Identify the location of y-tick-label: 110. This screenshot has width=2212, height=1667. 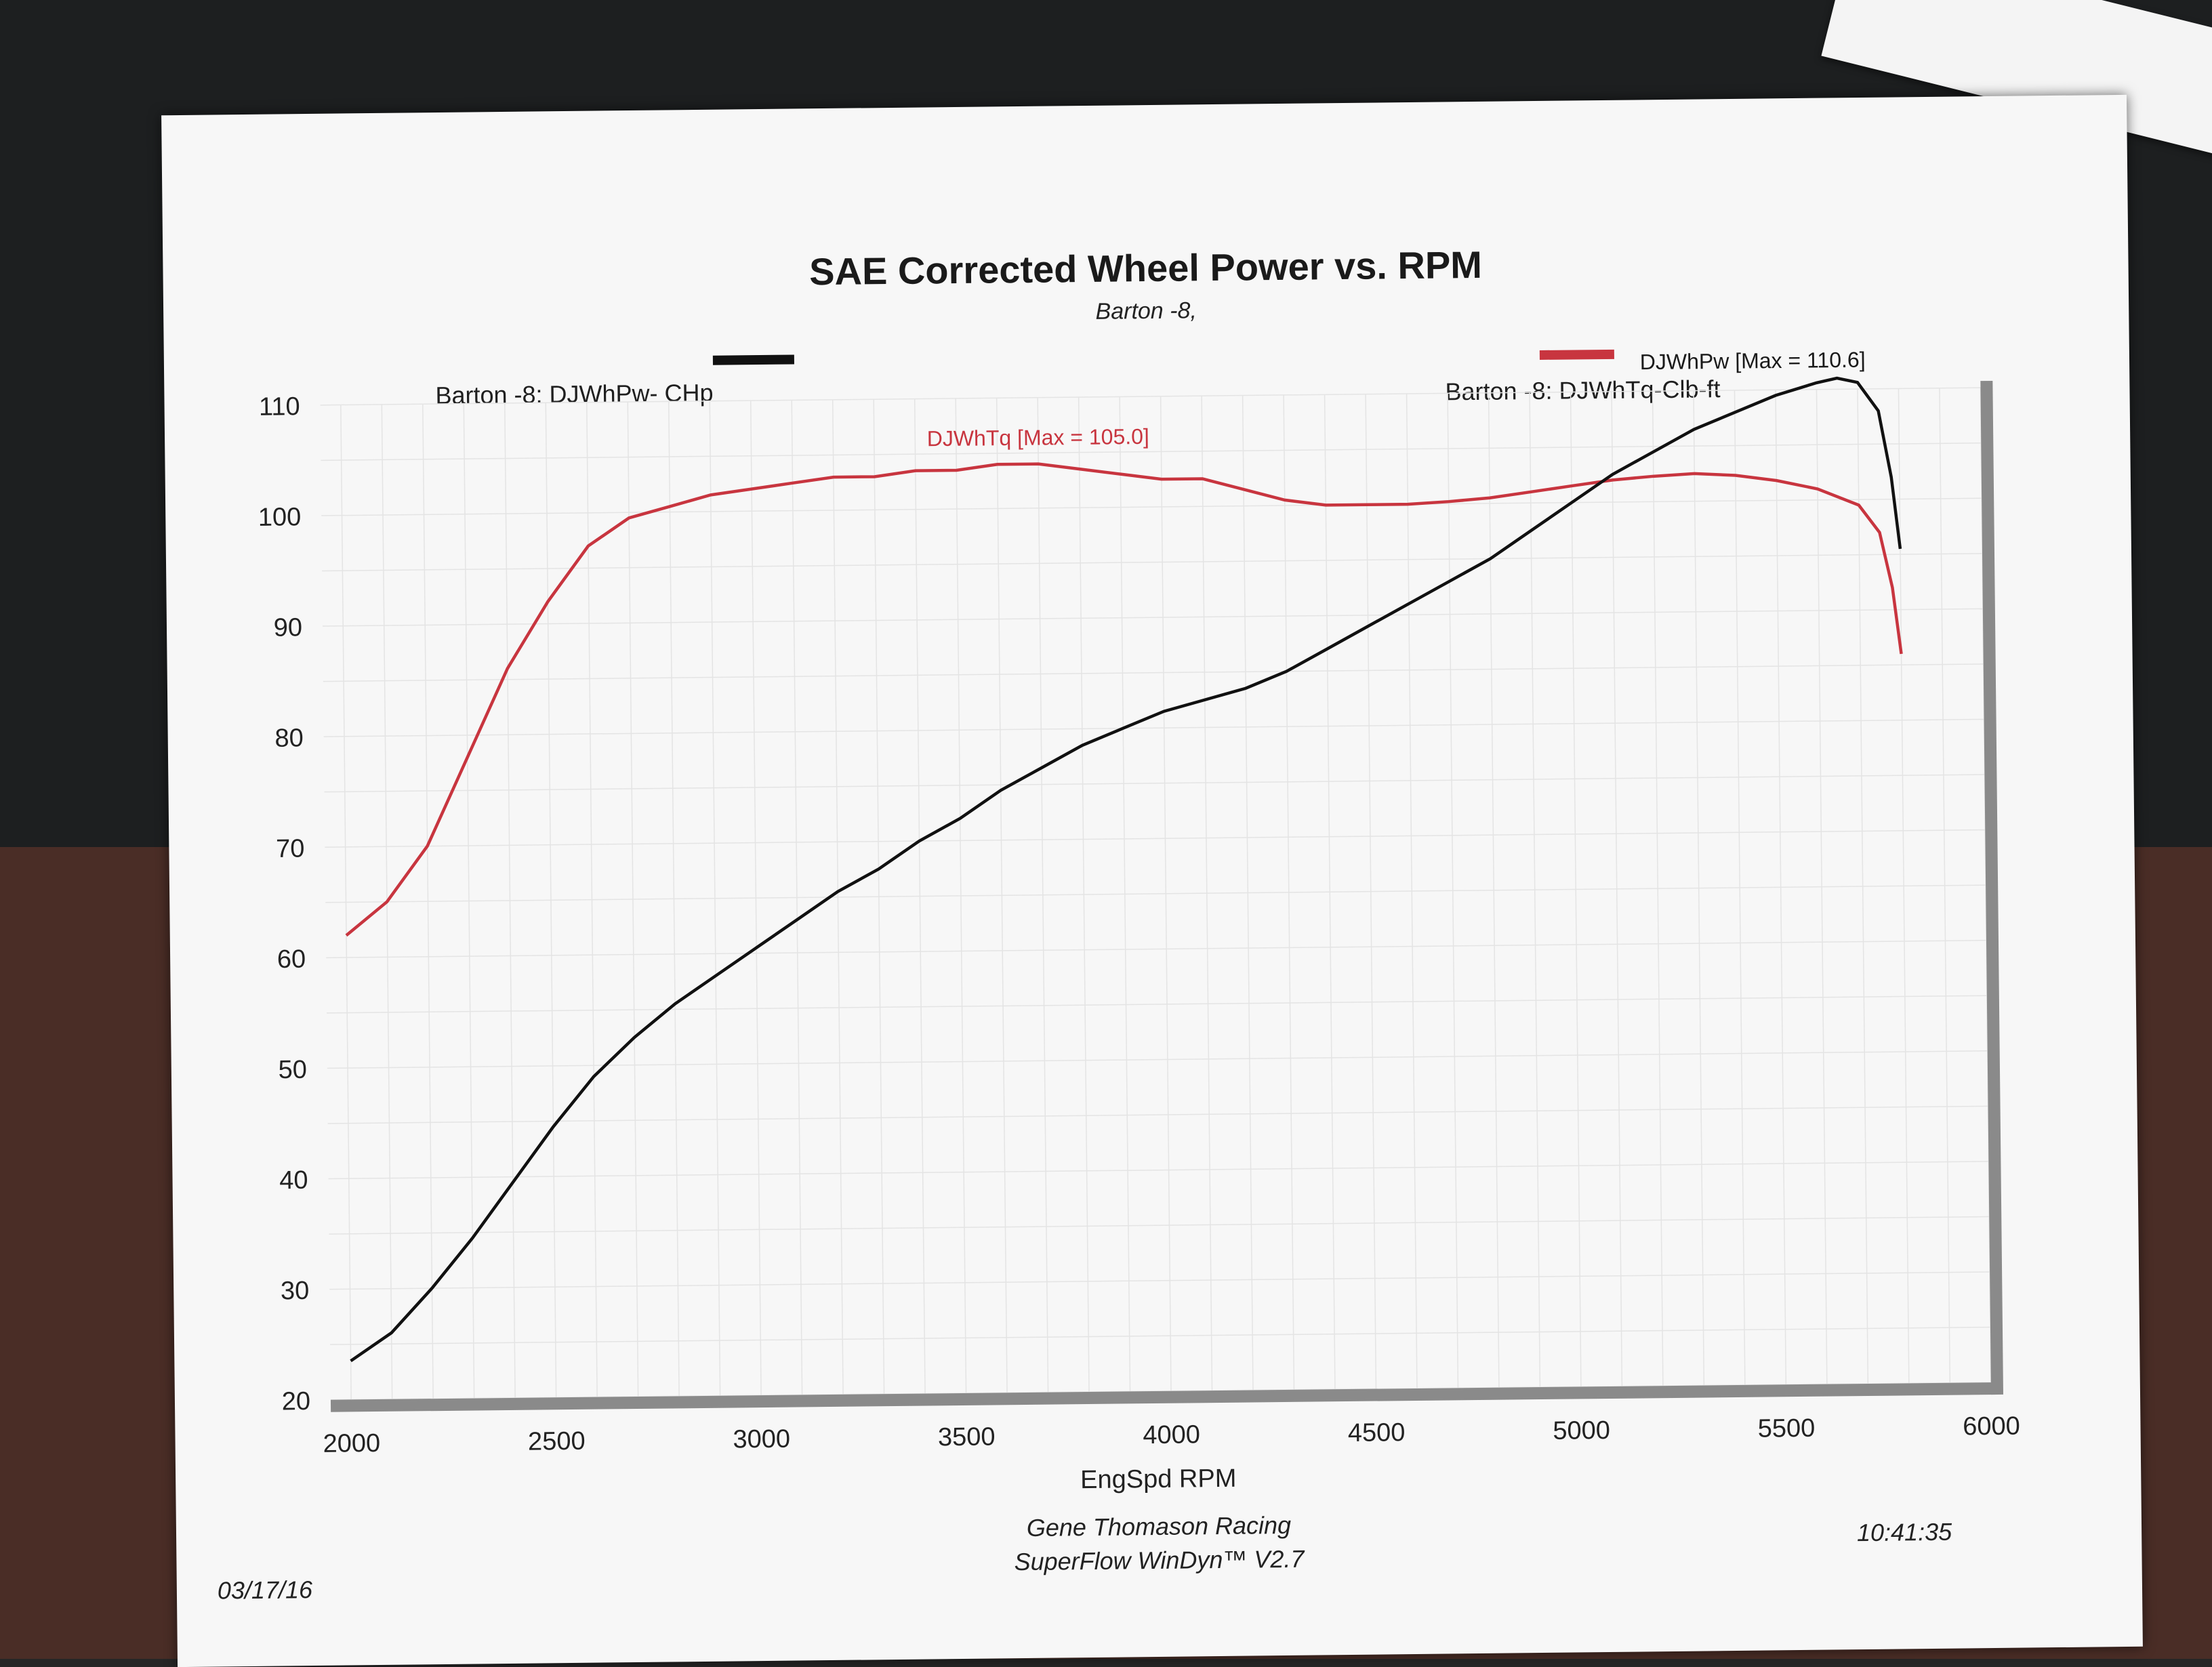
(279, 406).